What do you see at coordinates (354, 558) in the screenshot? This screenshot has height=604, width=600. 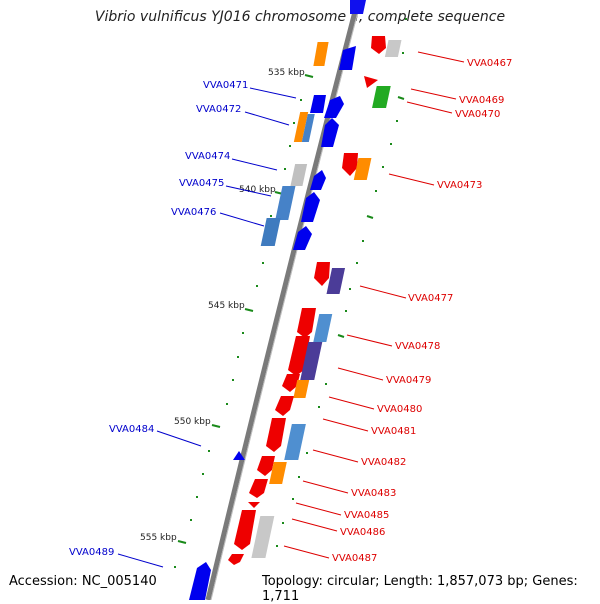 I see `gene-label-vva0487: VVA0487` at bounding box center [354, 558].